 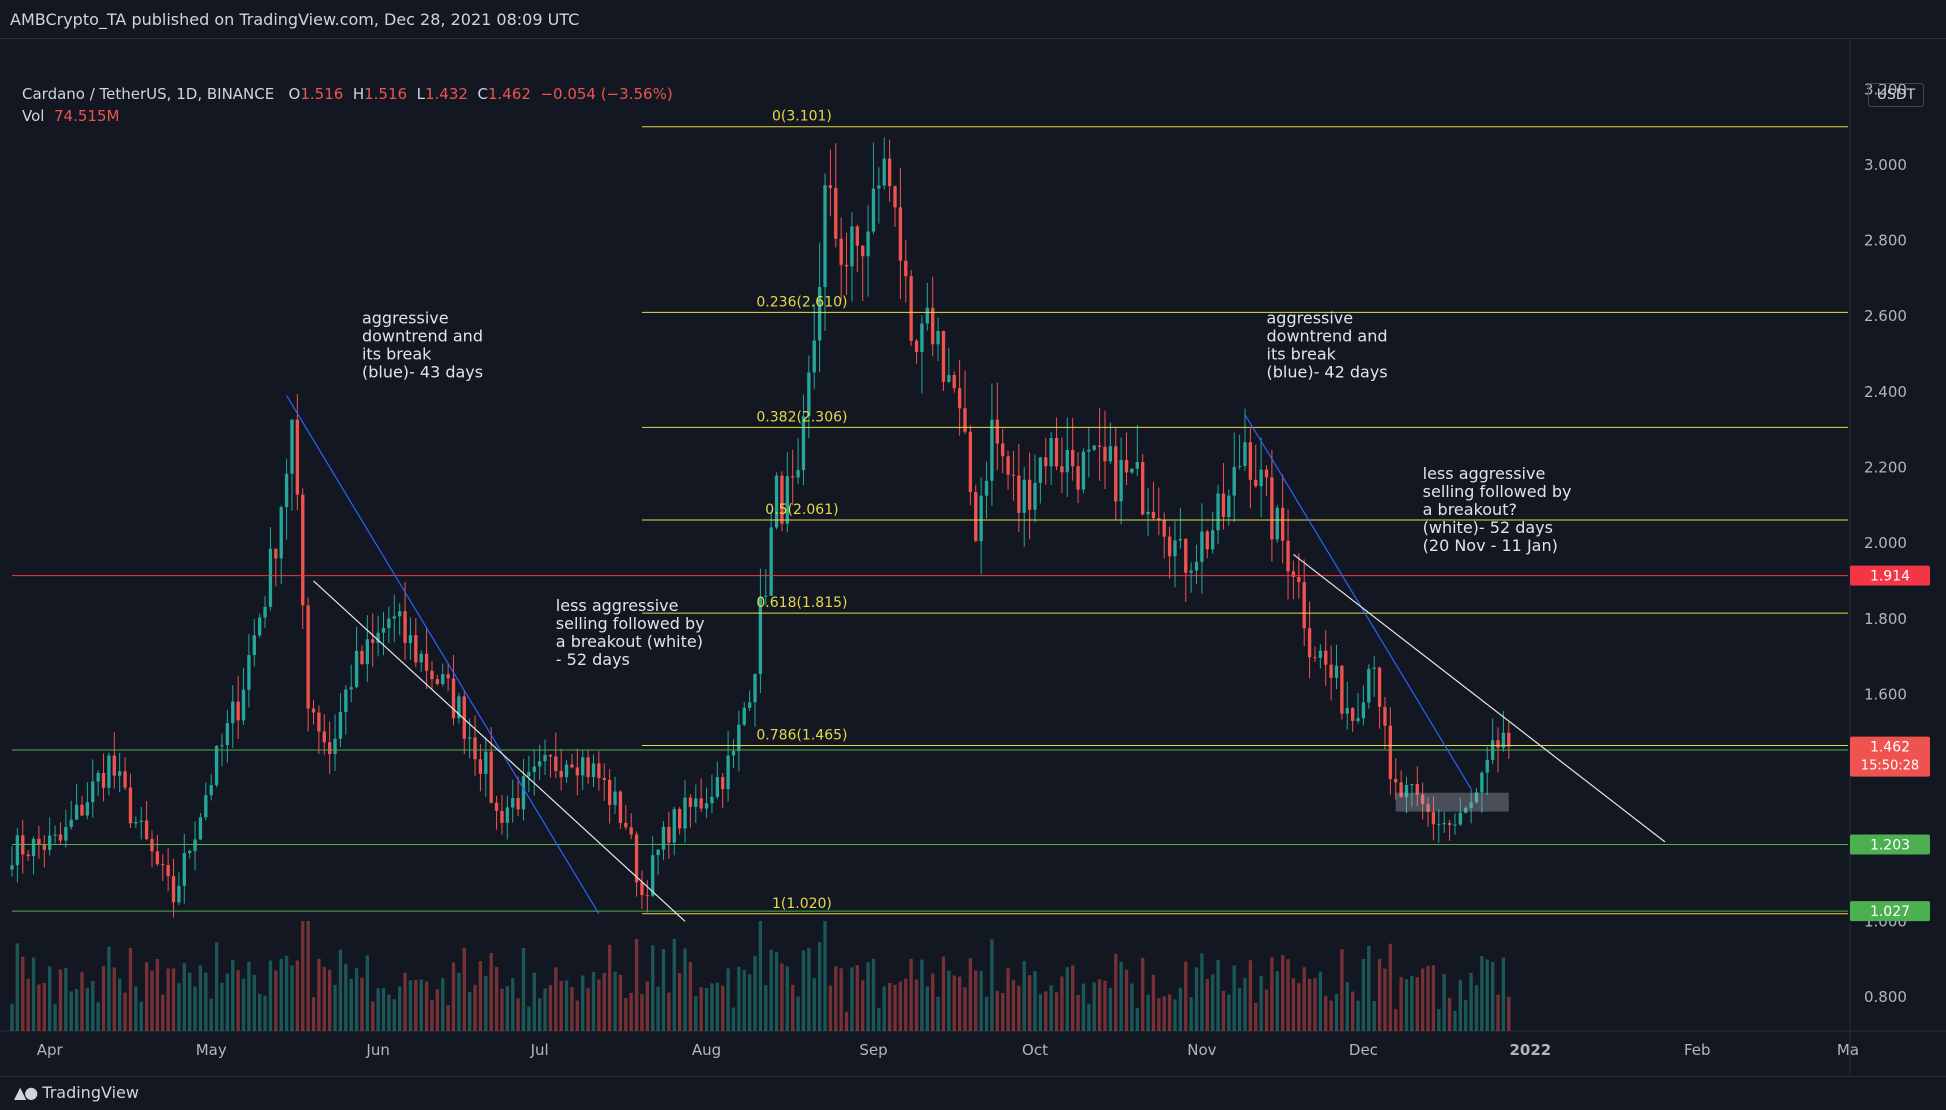 I want to click on volume-label: Vol, so click(x=33, y=116).